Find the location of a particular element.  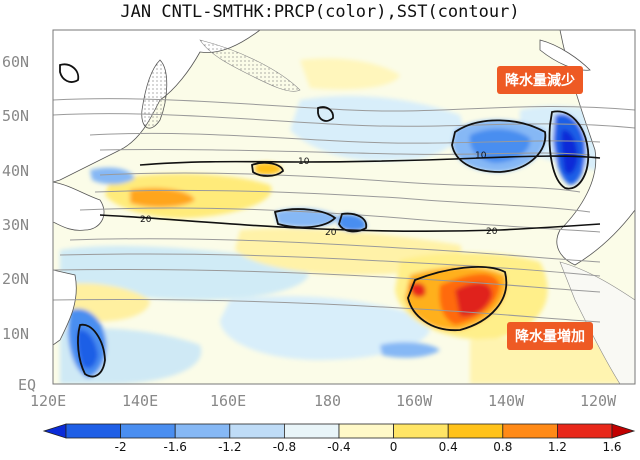

colorbar-tick-label: -2 is located at coordinates (121, 447).